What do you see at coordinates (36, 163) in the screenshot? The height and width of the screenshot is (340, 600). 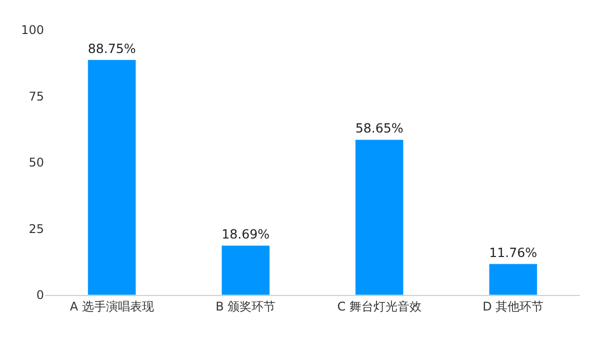 I see `y-tick-label: 50` at bounding box center [36, 163].